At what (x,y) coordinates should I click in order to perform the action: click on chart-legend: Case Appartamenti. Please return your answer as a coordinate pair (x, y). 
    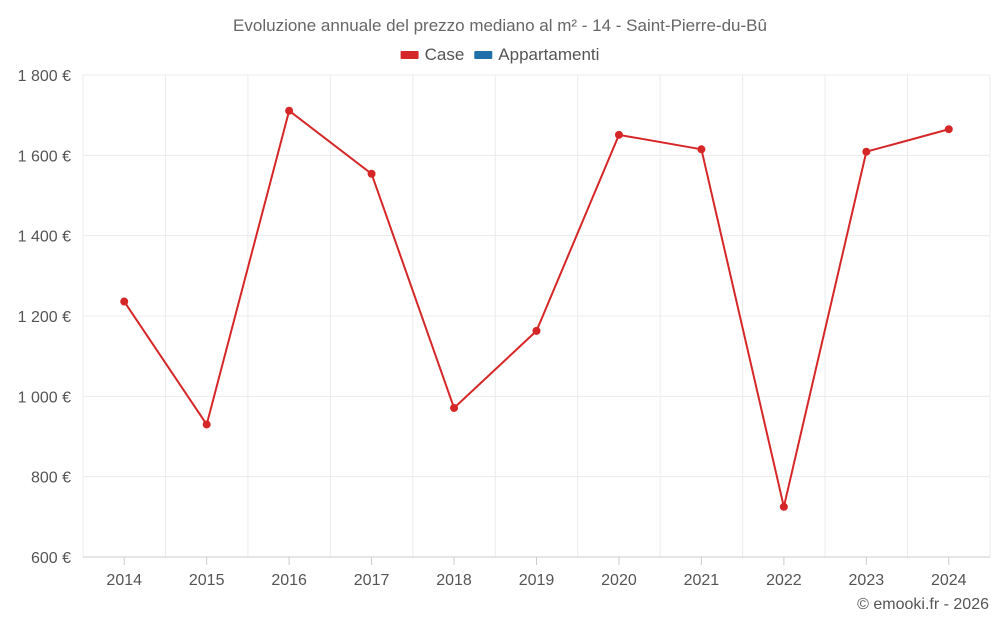
    Looking at the image, I should click on (499, 54).